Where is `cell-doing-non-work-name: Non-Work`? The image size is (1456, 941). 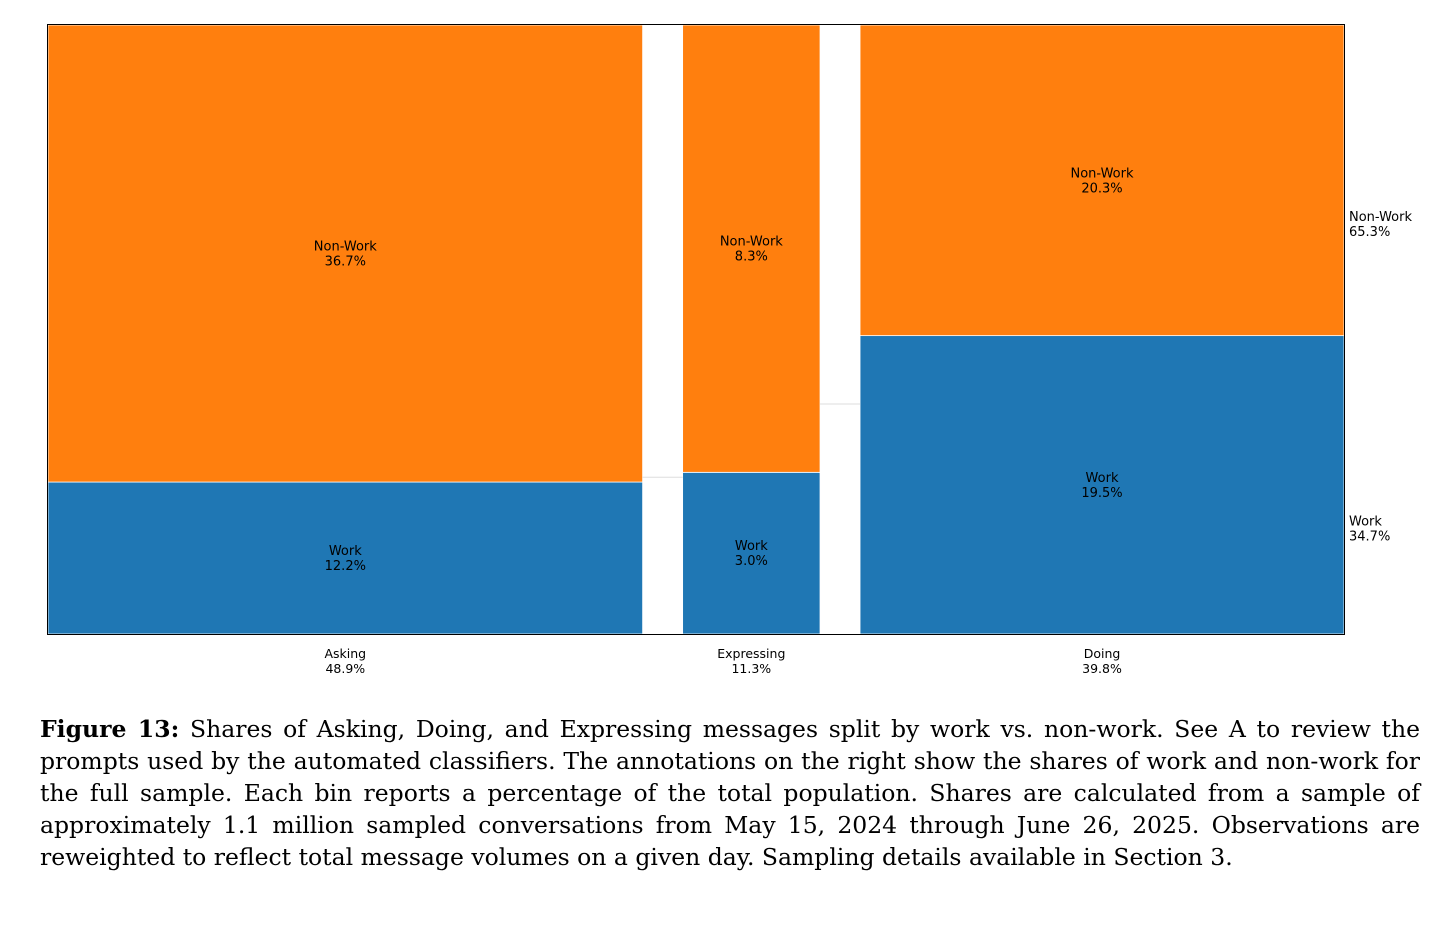 cell-doing-non-work-name: Non-Work is located at coordinates (1102, 173).